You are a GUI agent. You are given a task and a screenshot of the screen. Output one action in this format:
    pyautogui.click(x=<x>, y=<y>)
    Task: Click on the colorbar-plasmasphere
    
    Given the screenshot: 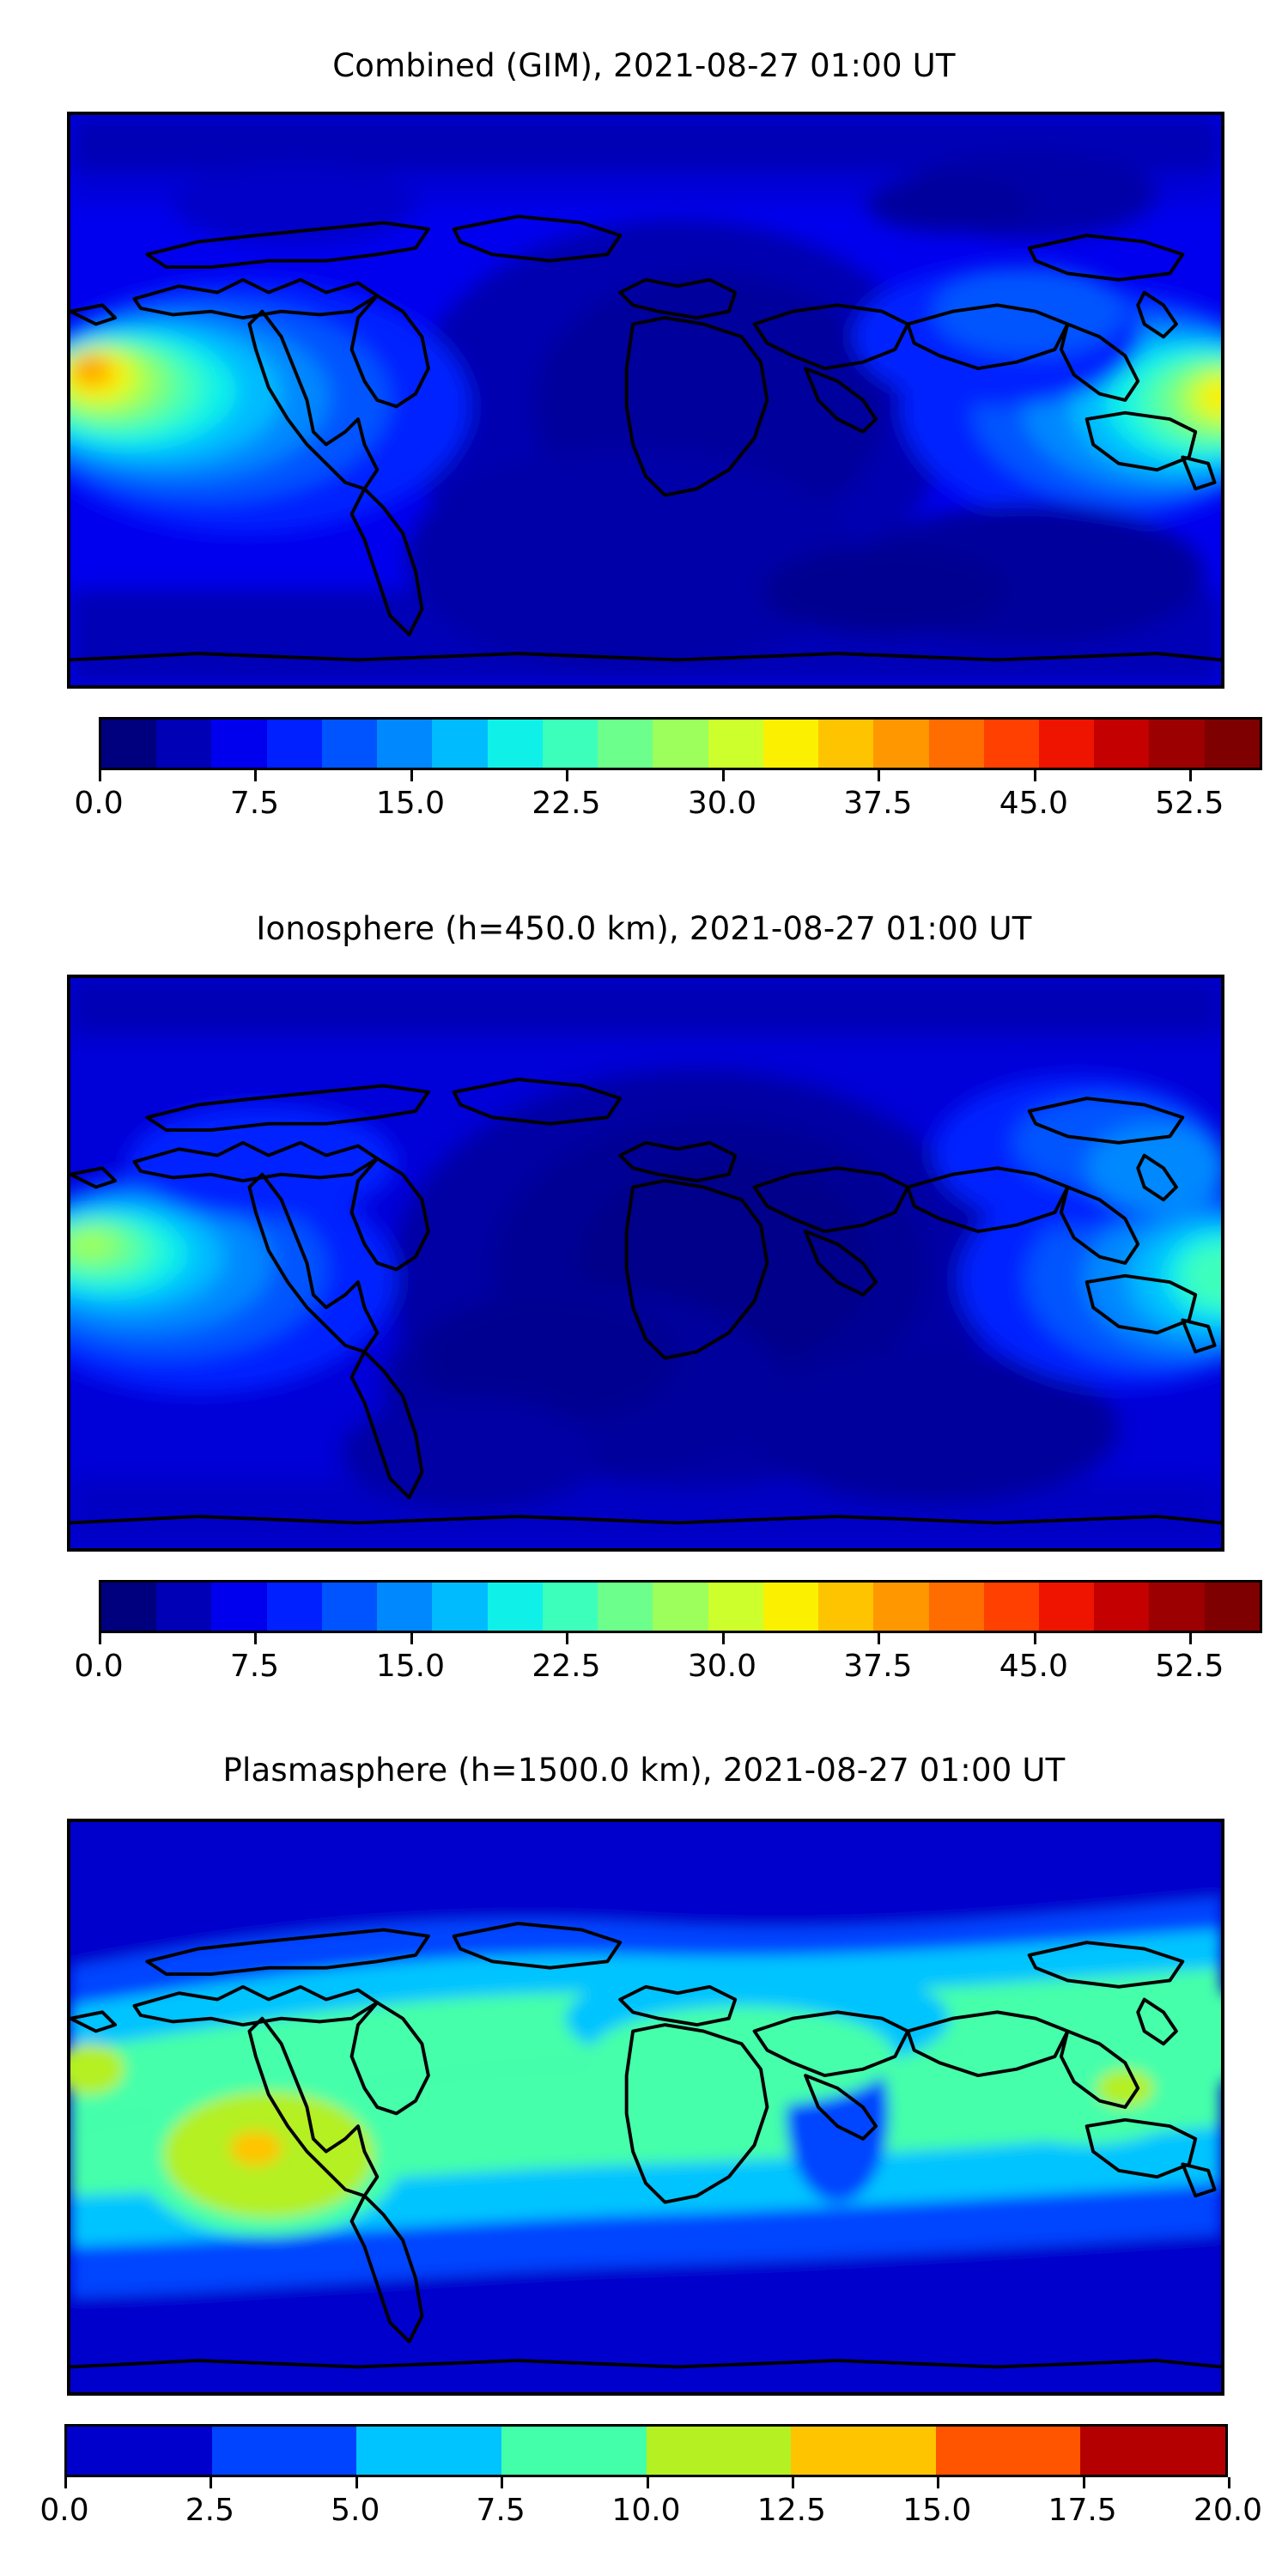 What is the action you would take?
    pyautogui.click(x=646, y=2450)
    